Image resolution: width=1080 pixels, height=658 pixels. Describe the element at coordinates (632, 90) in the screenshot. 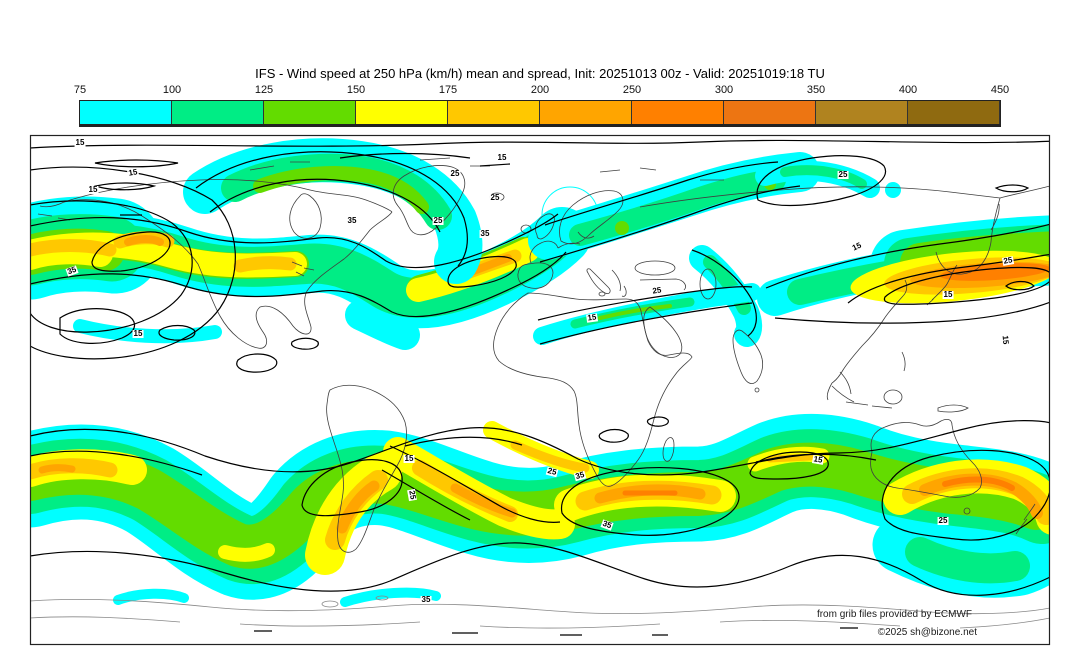

I see `colorbar-tick-250: 250` at that location.